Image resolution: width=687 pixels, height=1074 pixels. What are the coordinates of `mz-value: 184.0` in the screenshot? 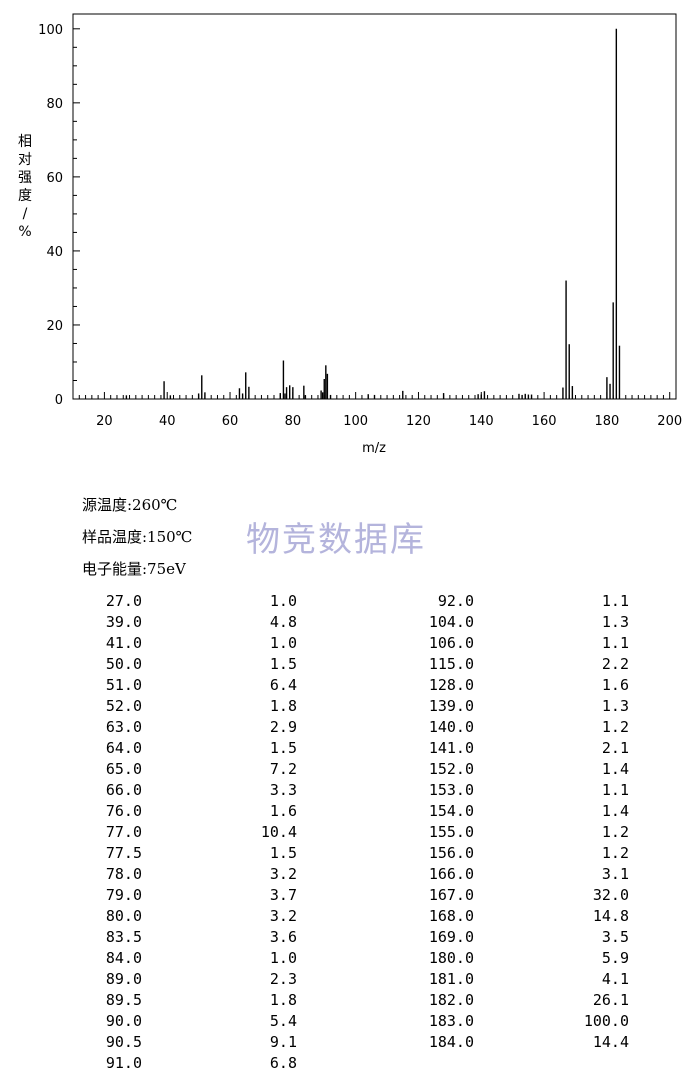 It's located at (451, 1042).